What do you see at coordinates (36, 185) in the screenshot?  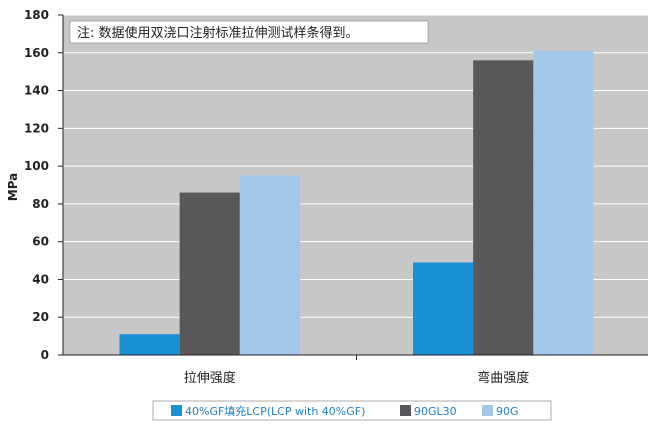 I see `y-tick-labels: 0 20 40 60 80 100 120 140 160 180` at bounding box center [36, 185].